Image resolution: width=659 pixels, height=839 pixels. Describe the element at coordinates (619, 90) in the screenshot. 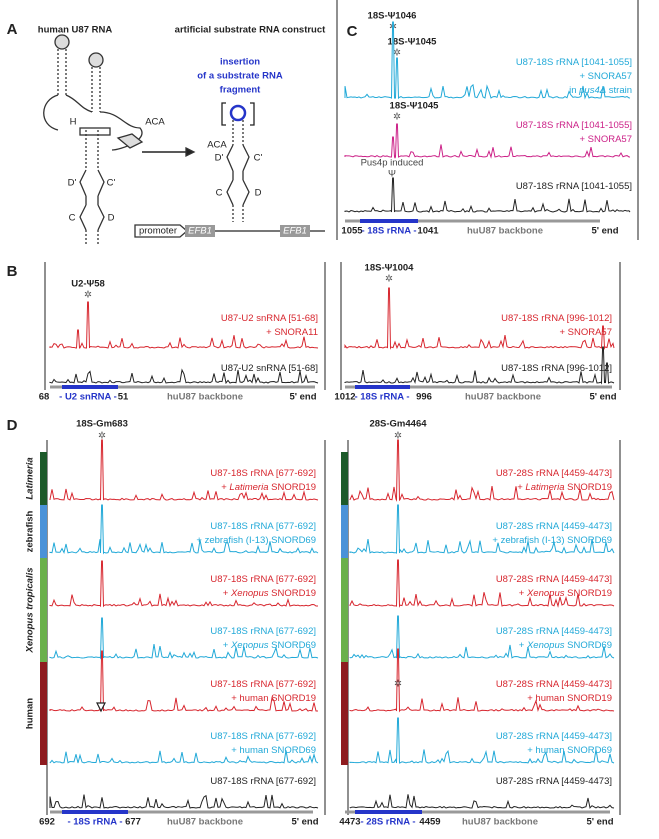

I see `label-part: strain` at that location.